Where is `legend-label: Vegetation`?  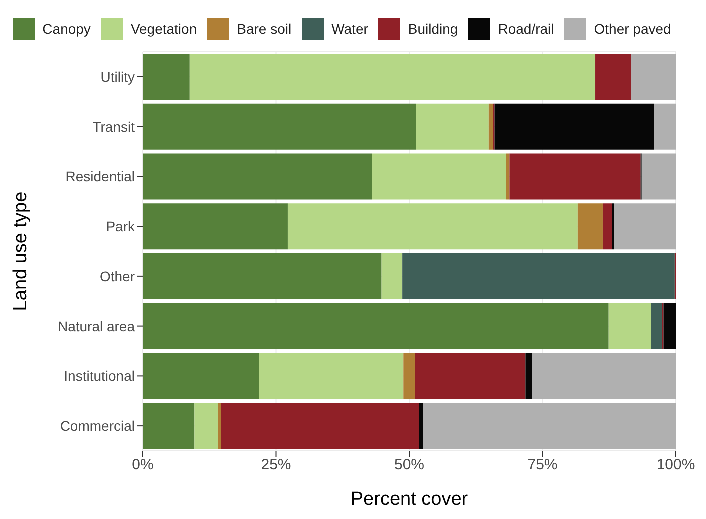
legend-label: Vegetation is located at coordinates (164, 29).